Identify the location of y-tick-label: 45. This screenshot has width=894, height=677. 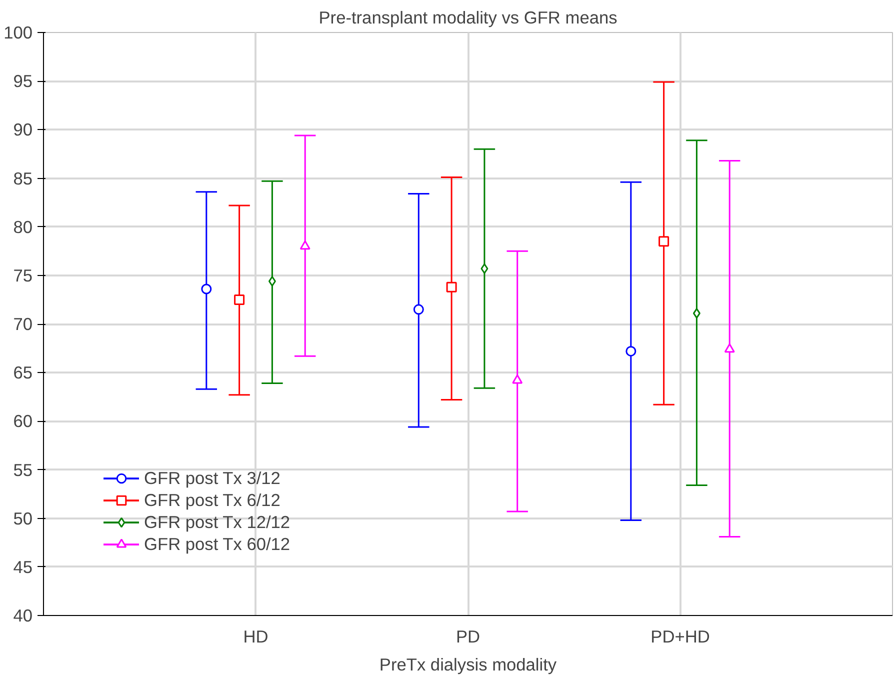
(23, 566).